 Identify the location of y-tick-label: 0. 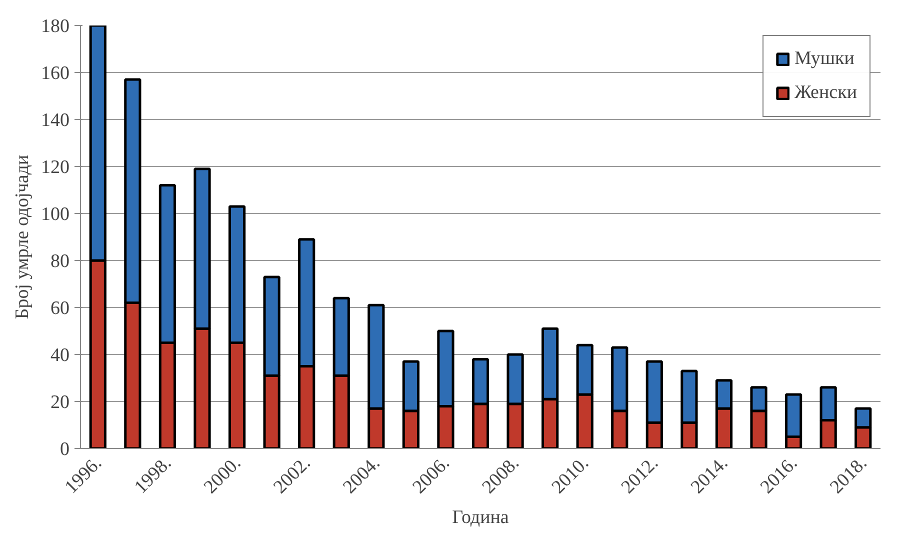
(65, 449).